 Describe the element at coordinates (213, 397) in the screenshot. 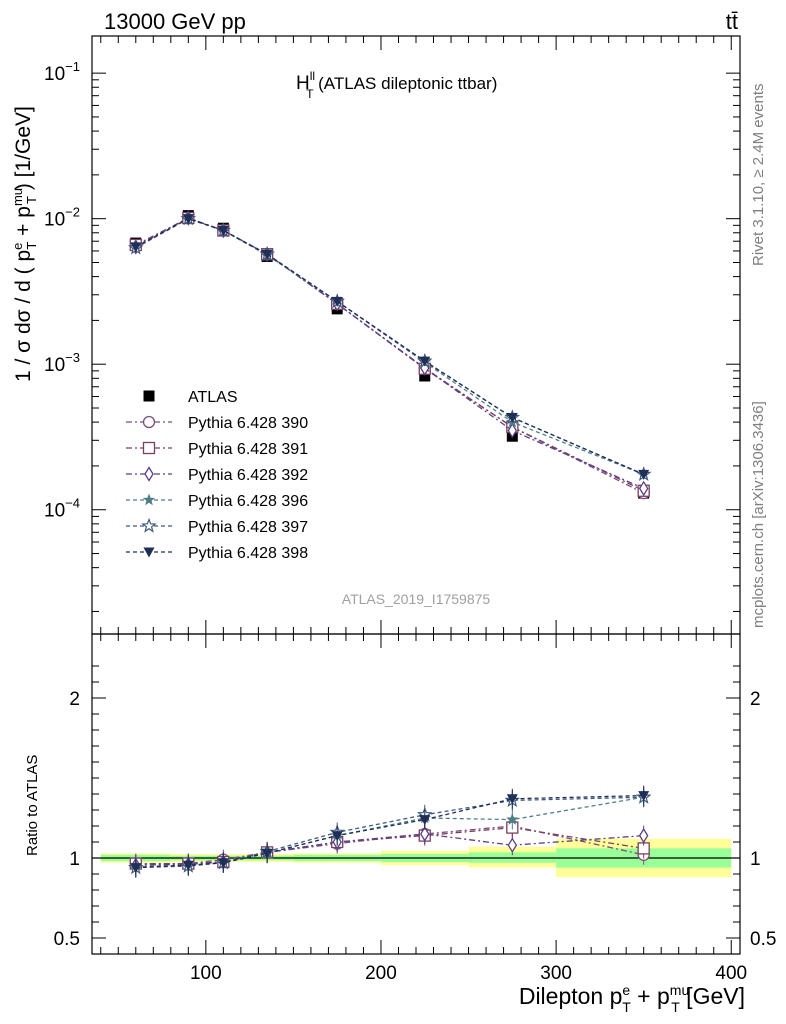

I see `legend-label-0: ATLAS` at that location.